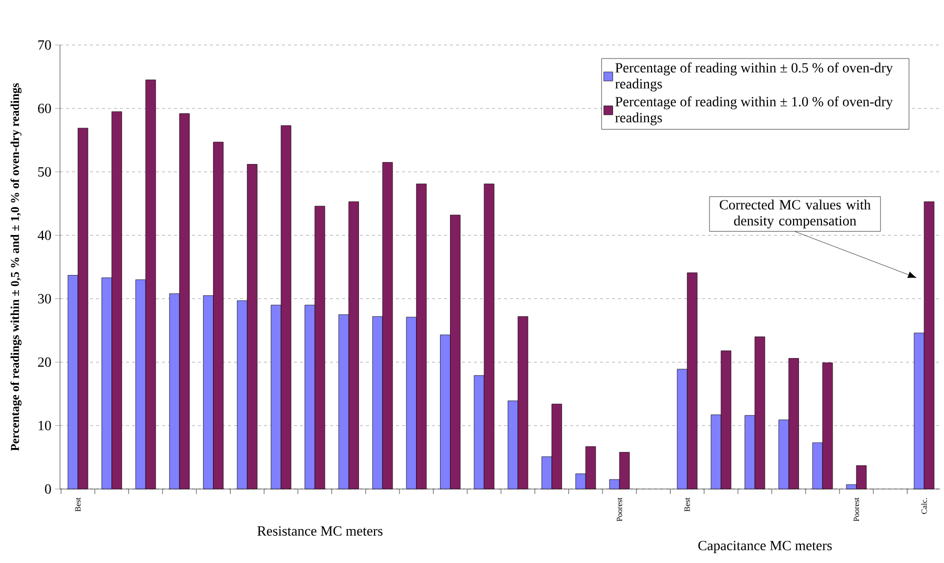  Describe the element at coordinates (16, 267) in the screenshot. I see `y-axis-title: Percentage of readings within ± 0,5 % and ± 1,0 % of oven-dry readings` at that location.